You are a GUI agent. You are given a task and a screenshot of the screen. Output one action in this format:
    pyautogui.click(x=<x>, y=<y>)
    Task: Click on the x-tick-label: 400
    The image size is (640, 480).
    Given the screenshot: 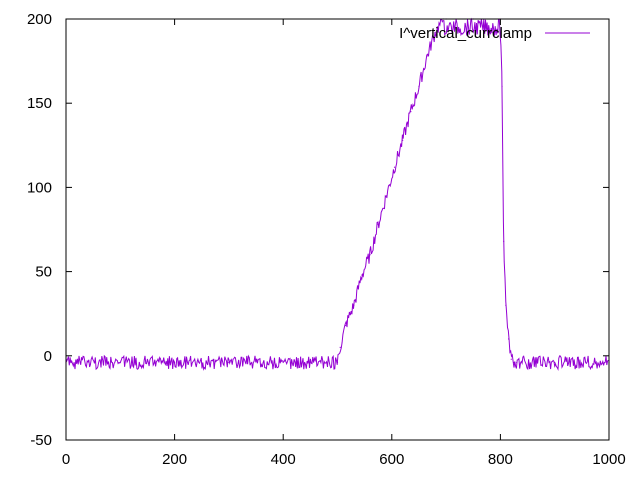 What is the action you would take?
    pyautogui.click(x=283, y=459)
    